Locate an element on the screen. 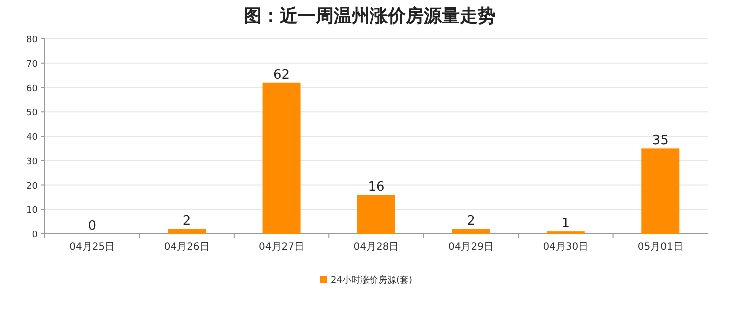 Image resolution: width=740 pixels, height=312 pixels. y-tick-label: 0 is located at coordinates (35, 235).